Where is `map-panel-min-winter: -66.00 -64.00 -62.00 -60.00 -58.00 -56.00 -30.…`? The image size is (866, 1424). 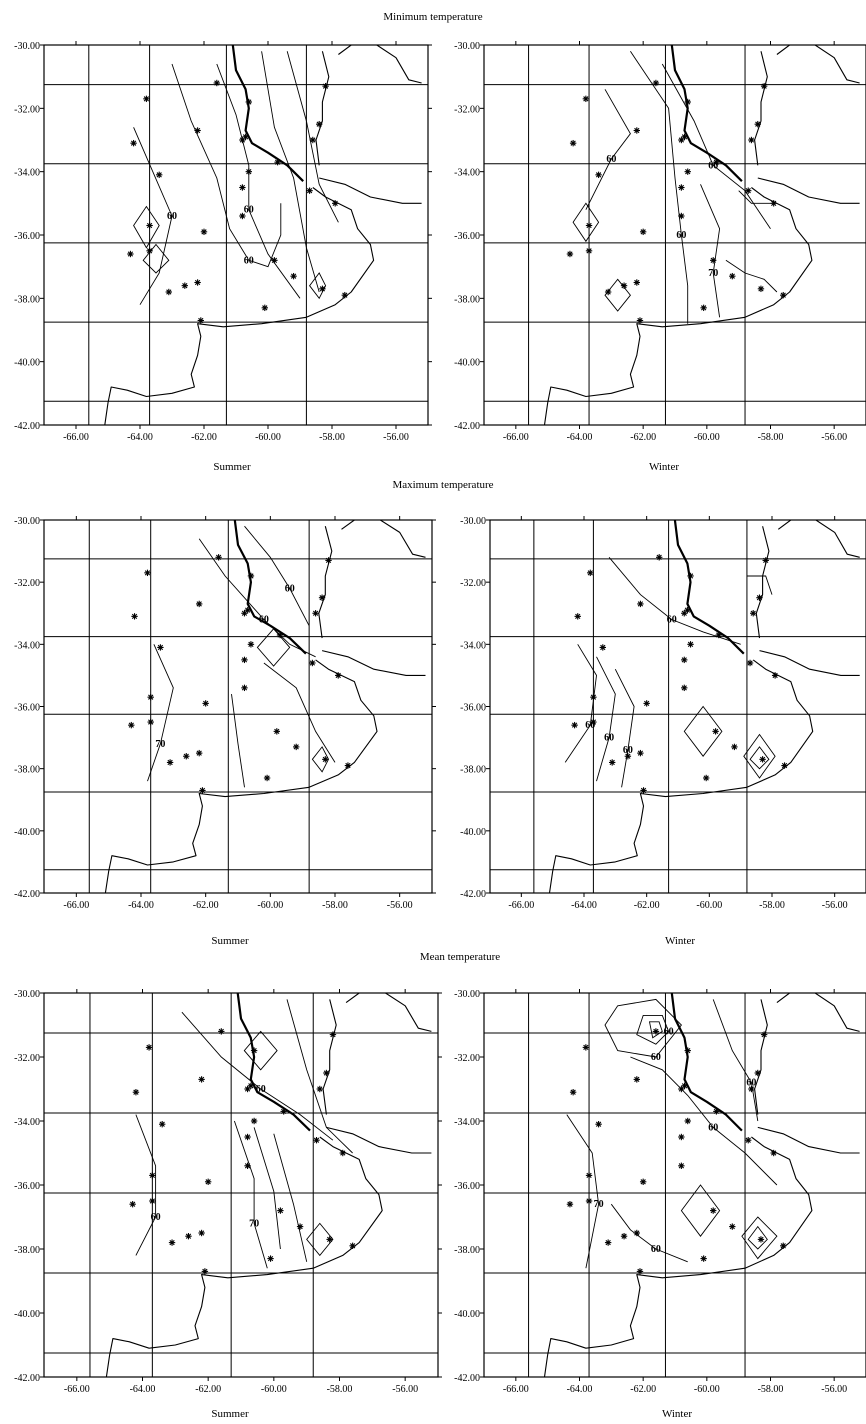 map-panel-min-winter: -66.00 -64.00 -62.00 -60.00 -58.00 -56.00 -30.… is located at coordinates (660, 242).